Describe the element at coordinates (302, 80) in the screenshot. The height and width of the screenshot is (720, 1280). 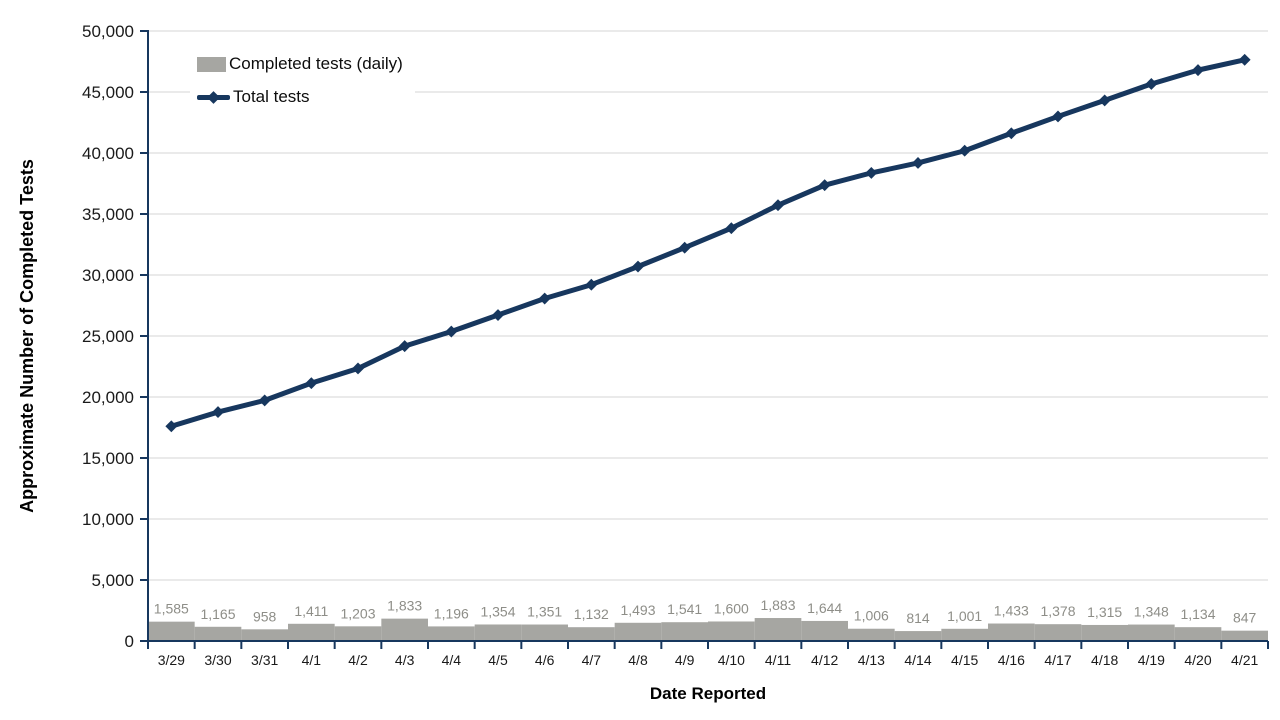
I see `legend: Completed tests (daily) Total tests` at that location.